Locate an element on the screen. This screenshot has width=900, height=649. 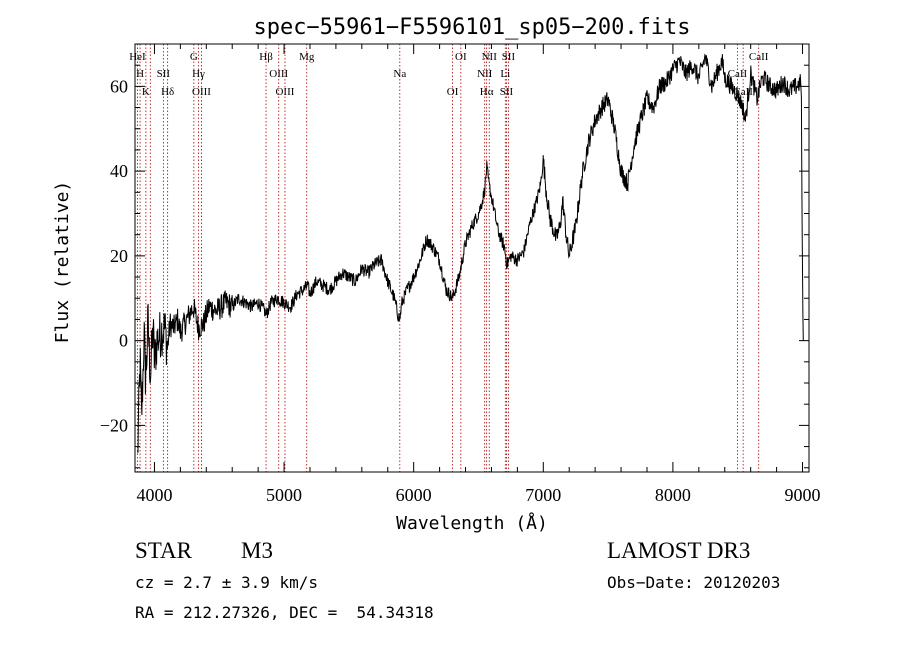
x-tick-labels: 4000 5000 6000 7000 8000 9000 is located at coordinates (478, 495).